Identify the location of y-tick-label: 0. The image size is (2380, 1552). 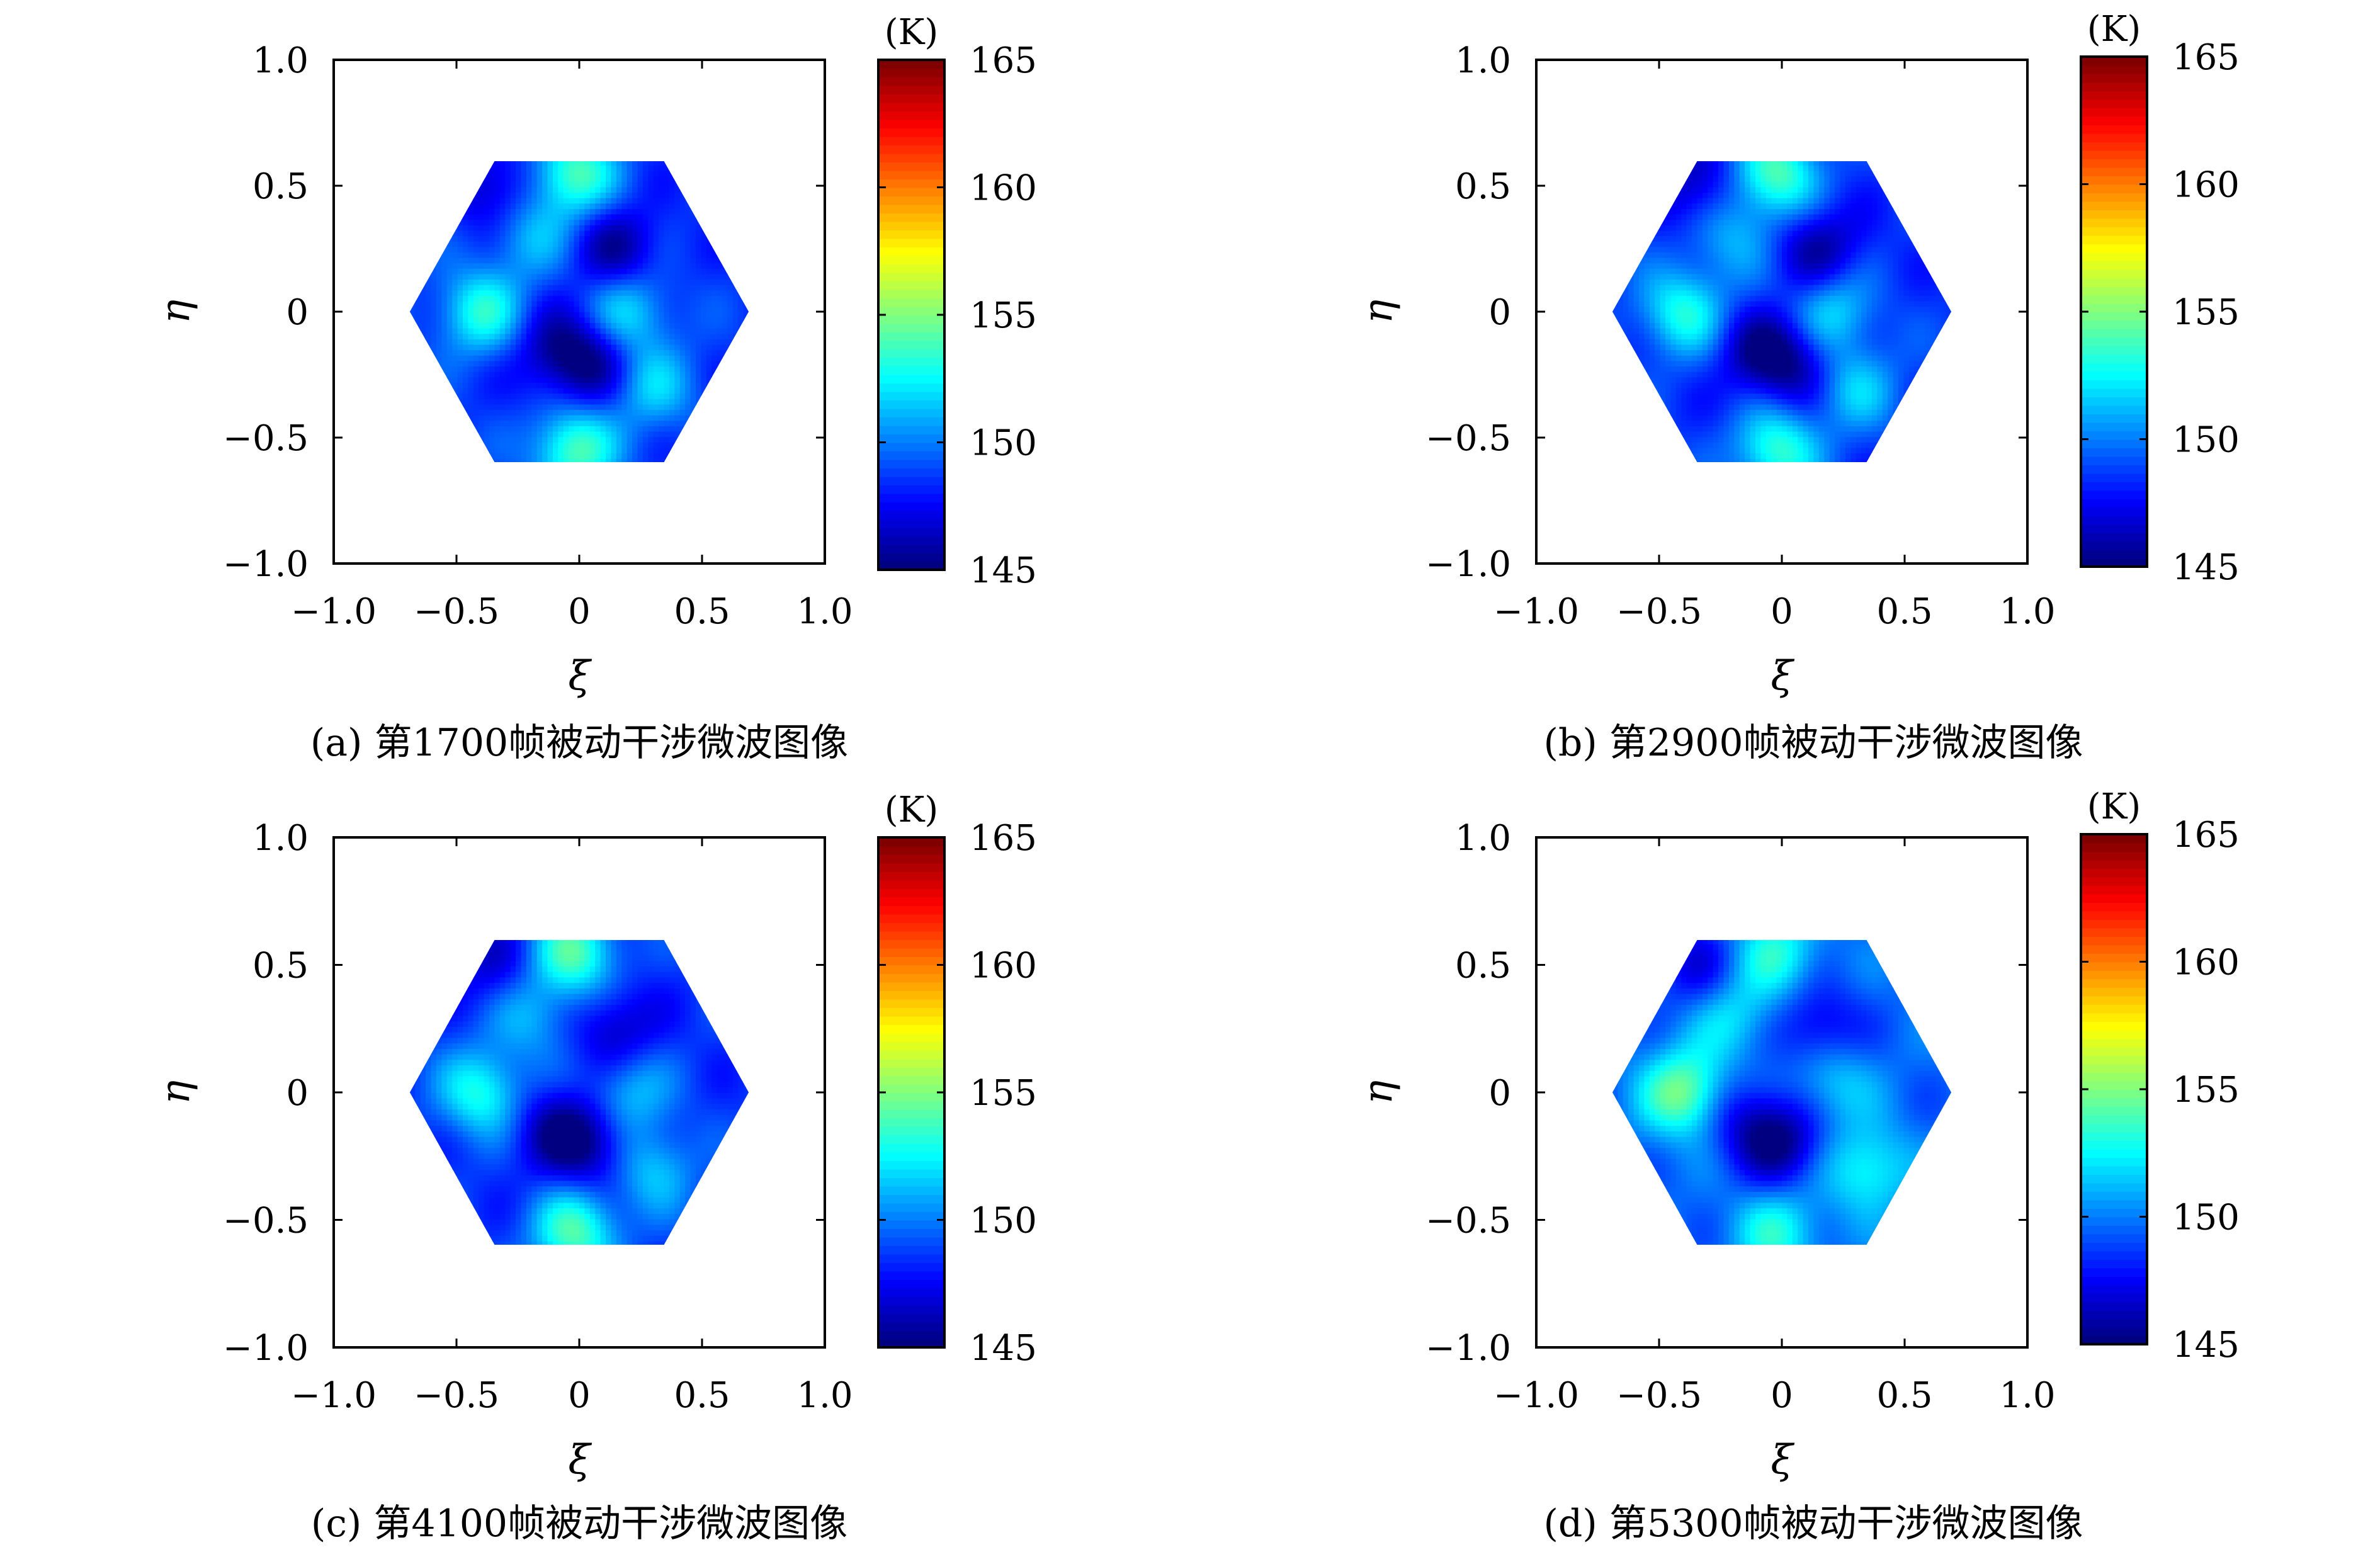
(297, 312).